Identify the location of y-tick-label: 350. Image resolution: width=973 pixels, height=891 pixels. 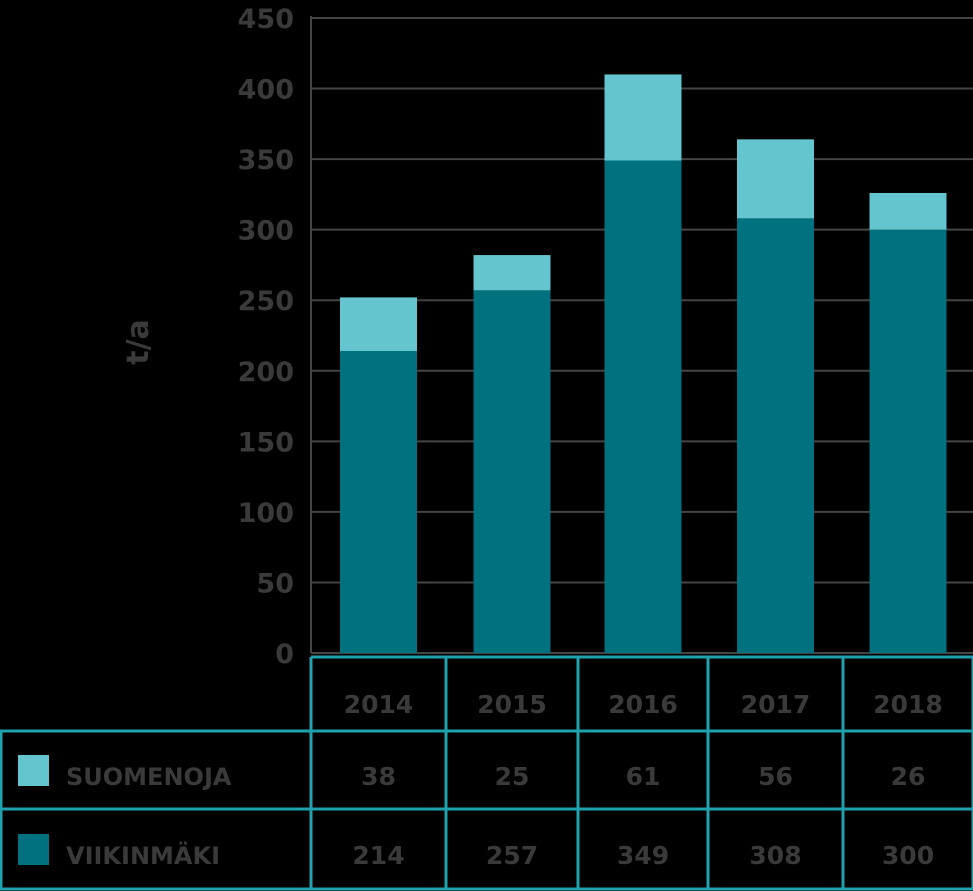
(266, 160).